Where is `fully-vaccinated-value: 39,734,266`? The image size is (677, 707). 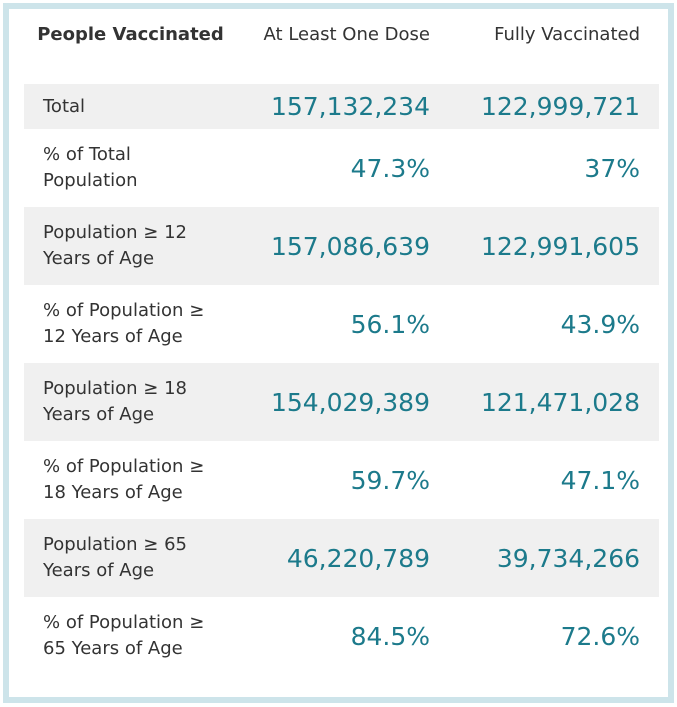 fully-vaccinated-value: 39,734,266 is located at coordinates (554, 558).